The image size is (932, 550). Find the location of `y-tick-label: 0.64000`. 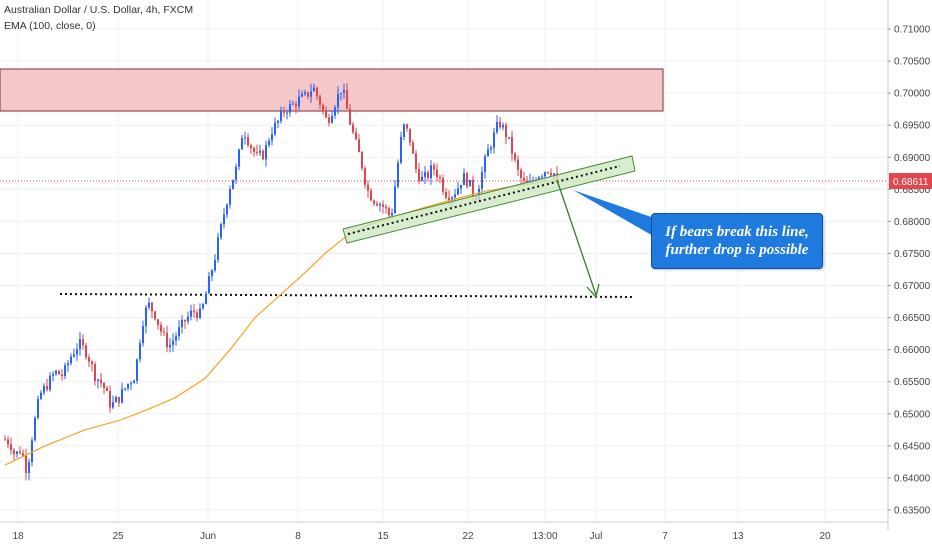

y-tick-label: 0.64000 is located at coordinates (912, 478).